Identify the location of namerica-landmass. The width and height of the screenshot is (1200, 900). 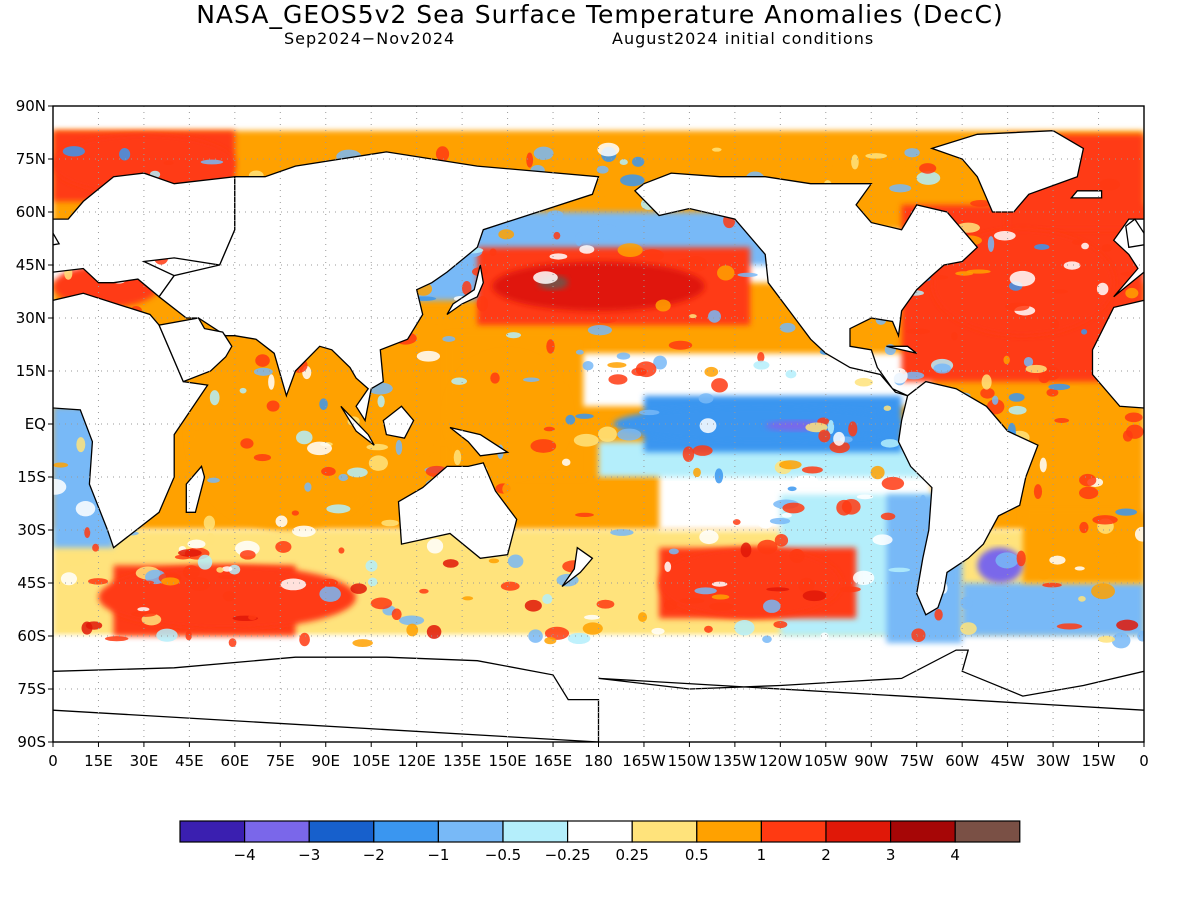
(806, 284).